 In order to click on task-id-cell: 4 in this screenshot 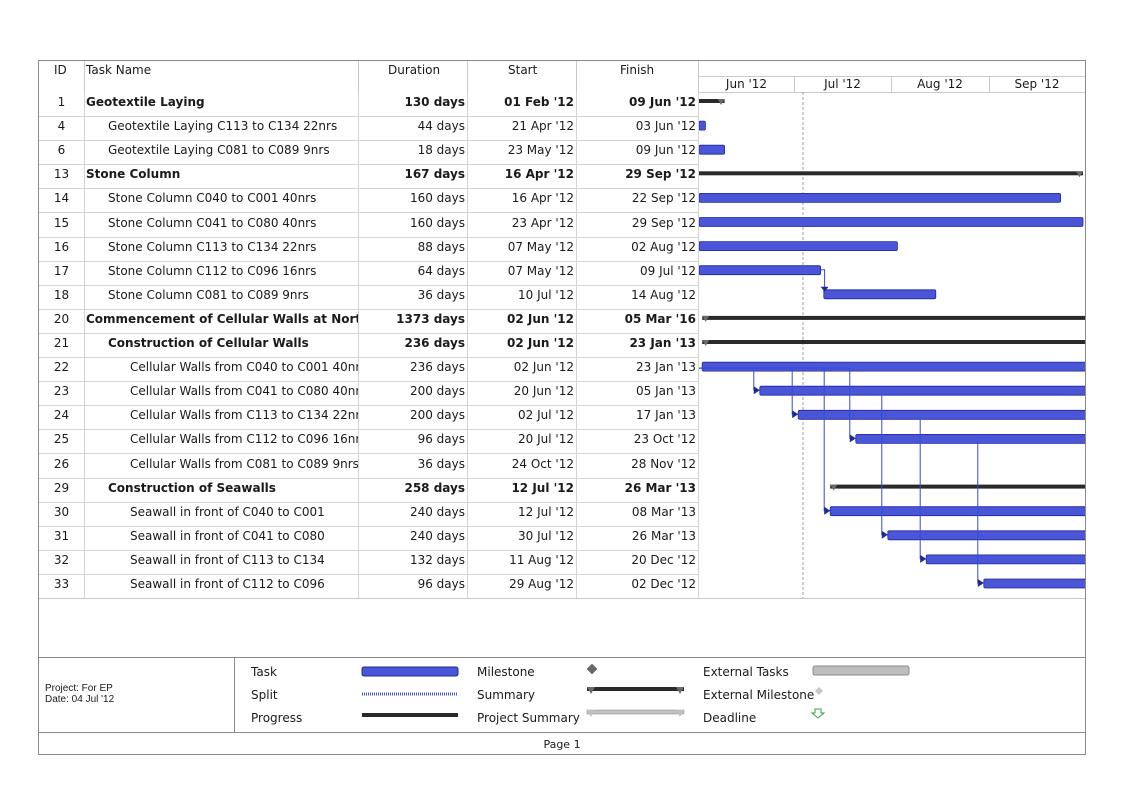, I will do `click(62, 128)`.